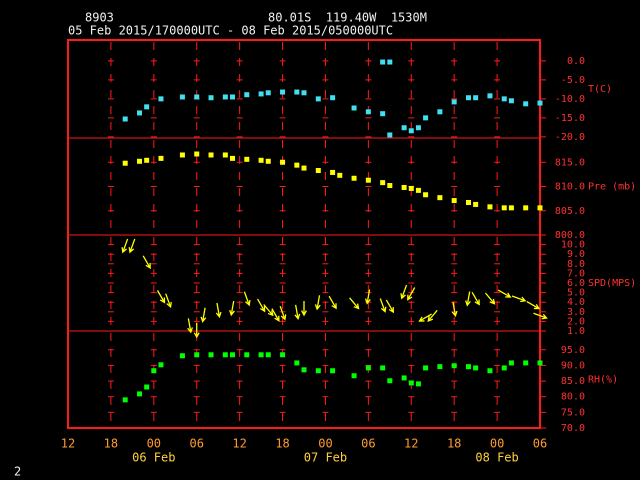 The width and height of the screenshot is (640, 480). Describe the element at coordinates (347, 18) in the screenshot. I see `station-location: 80.01S 119.40W 1530M` at that location.